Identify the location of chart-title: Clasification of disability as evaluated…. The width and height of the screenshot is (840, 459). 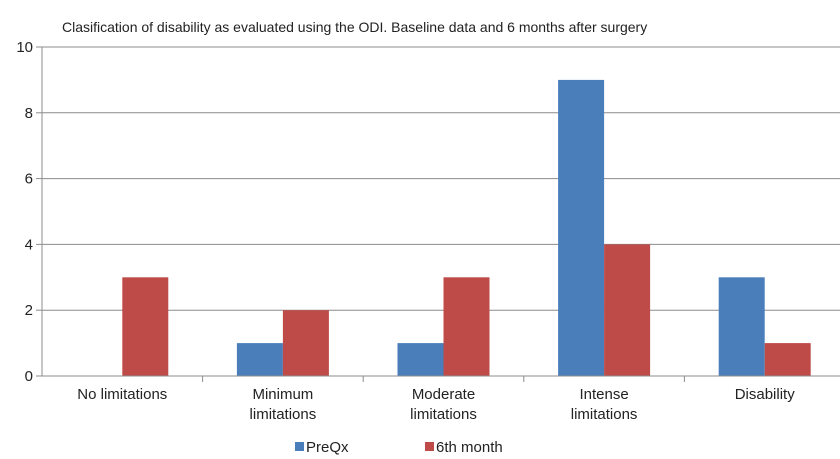
(354, 27).